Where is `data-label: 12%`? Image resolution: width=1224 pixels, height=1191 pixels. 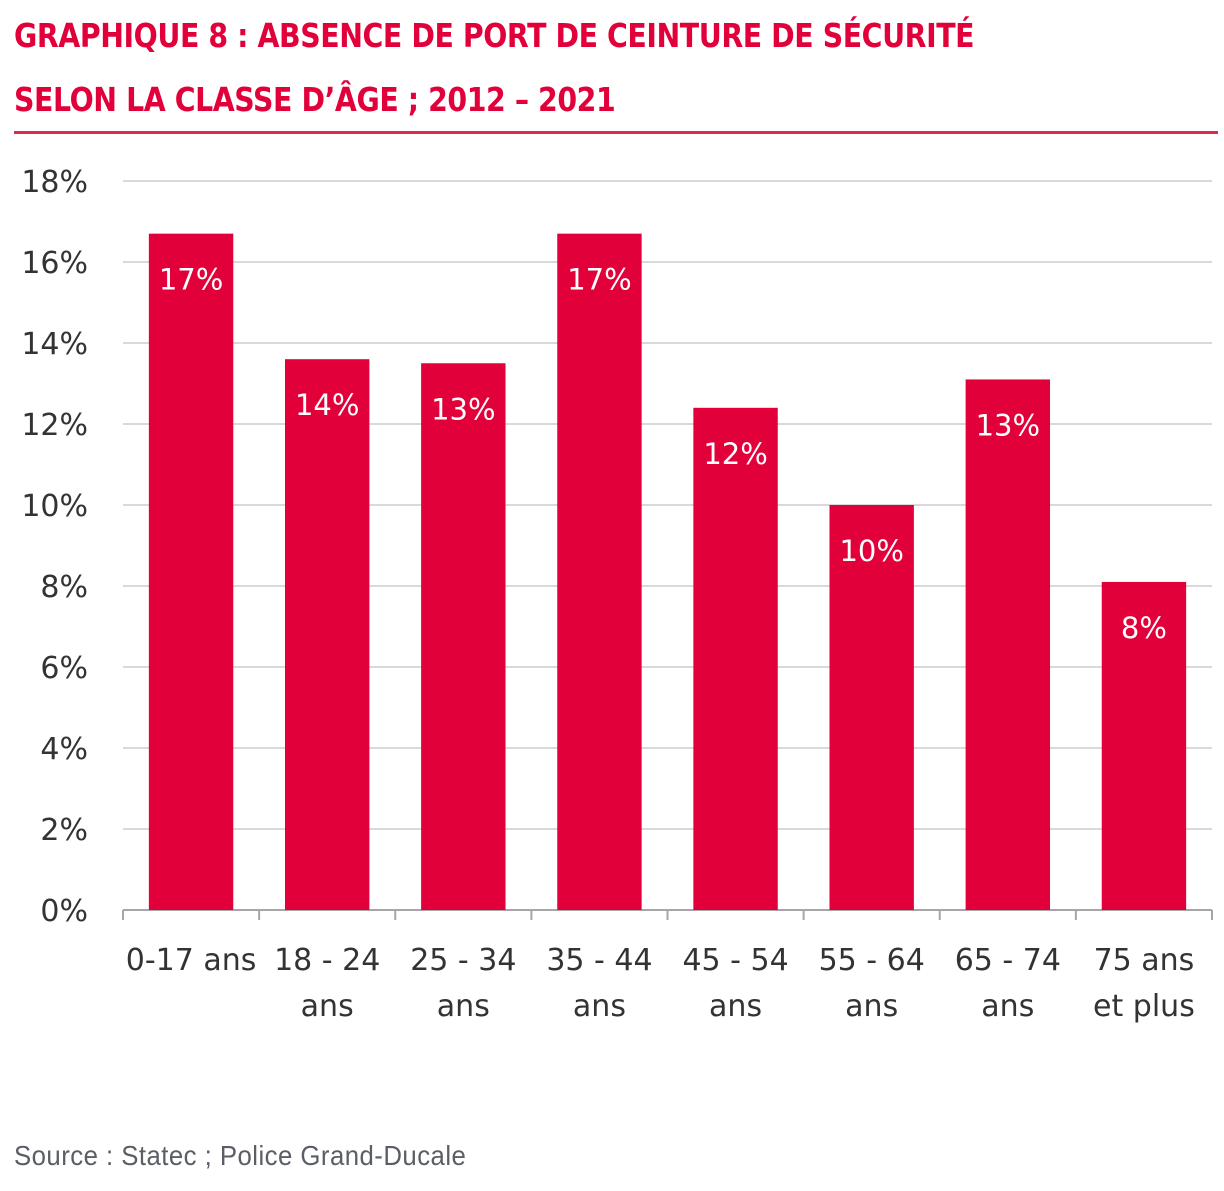
data-label: 12% is located at coordinates (735, 454).